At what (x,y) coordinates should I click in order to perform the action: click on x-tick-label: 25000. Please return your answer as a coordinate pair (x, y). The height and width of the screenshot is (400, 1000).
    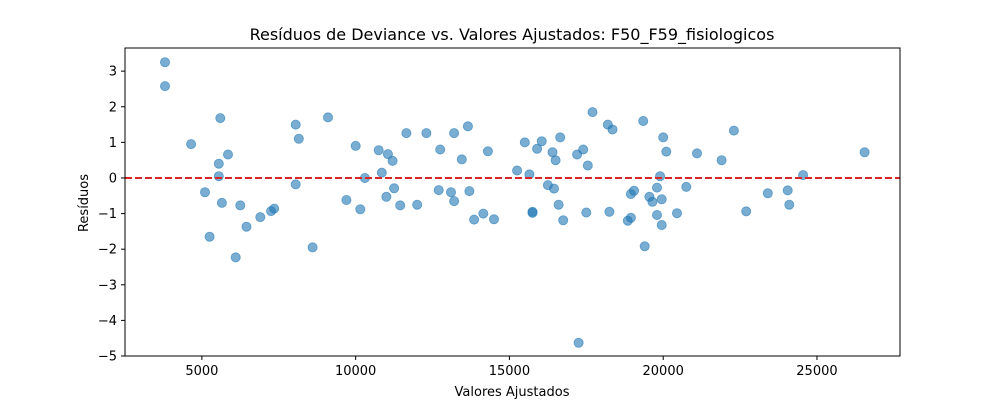
    Looking at the image, I should click on (816, 371).